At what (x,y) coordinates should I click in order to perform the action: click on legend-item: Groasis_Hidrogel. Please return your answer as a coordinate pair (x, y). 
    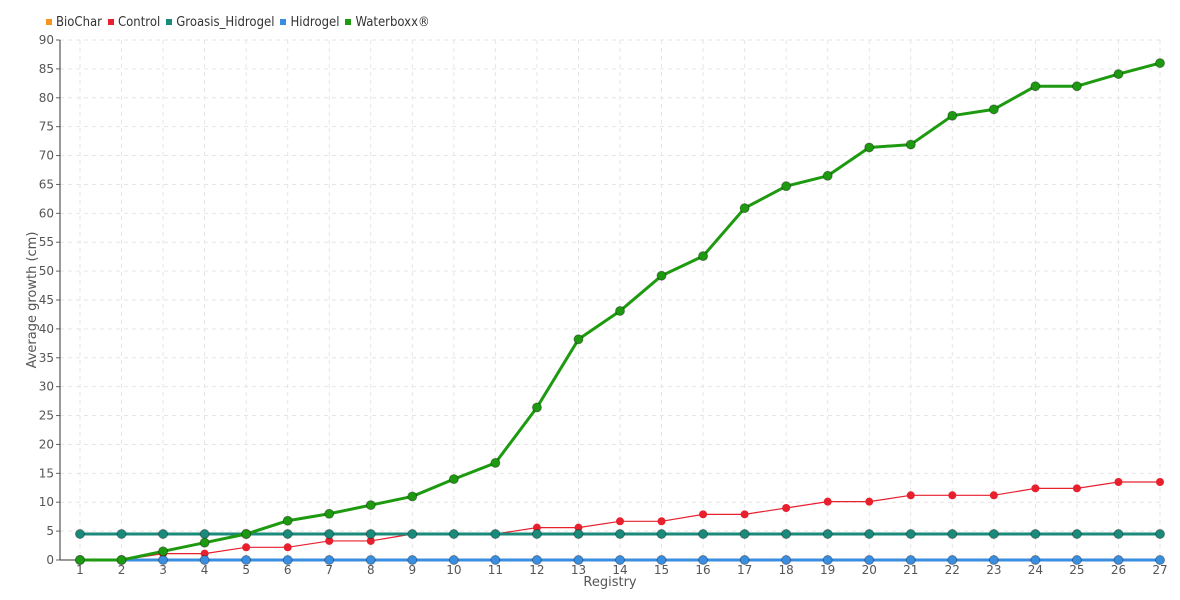
    Looking at the image, I should click on (220, 22).